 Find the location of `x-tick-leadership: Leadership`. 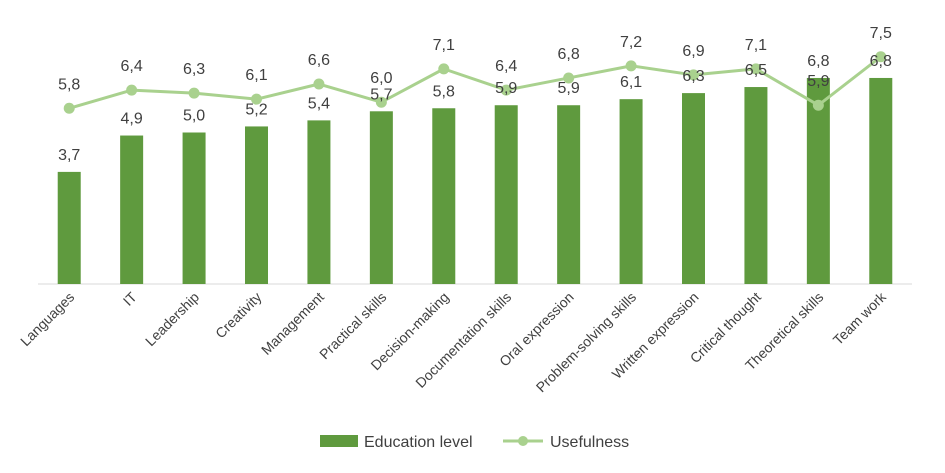

x-tick-leadership: Leadership is located at coordinates (172, 319).